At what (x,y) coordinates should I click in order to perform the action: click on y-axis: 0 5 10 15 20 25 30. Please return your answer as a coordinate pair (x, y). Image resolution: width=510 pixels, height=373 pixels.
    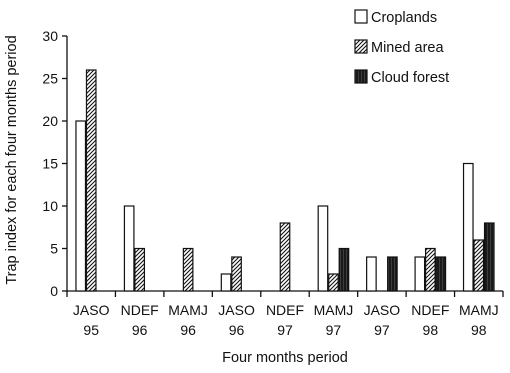
    Looking at the image, I should click on (55, 163).